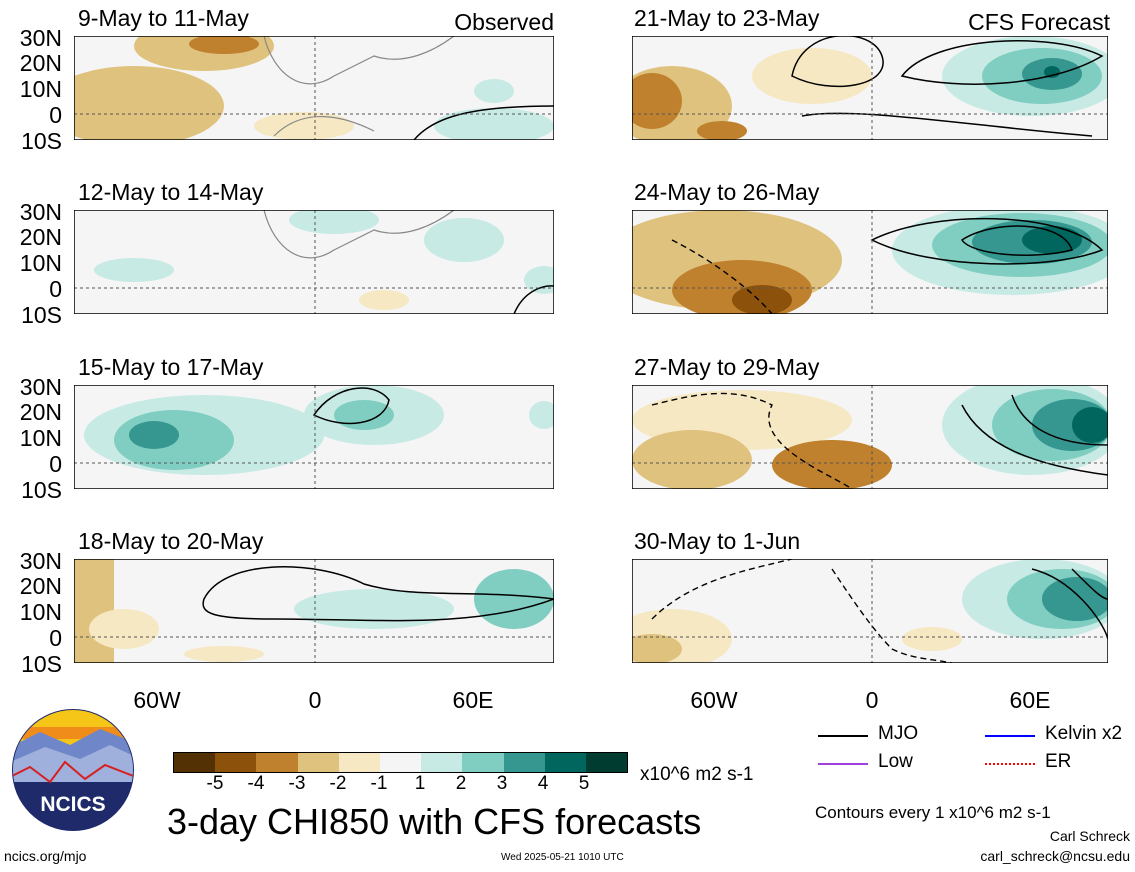  I want to click on colorbar-tick-label: 3, so click(502, 783).